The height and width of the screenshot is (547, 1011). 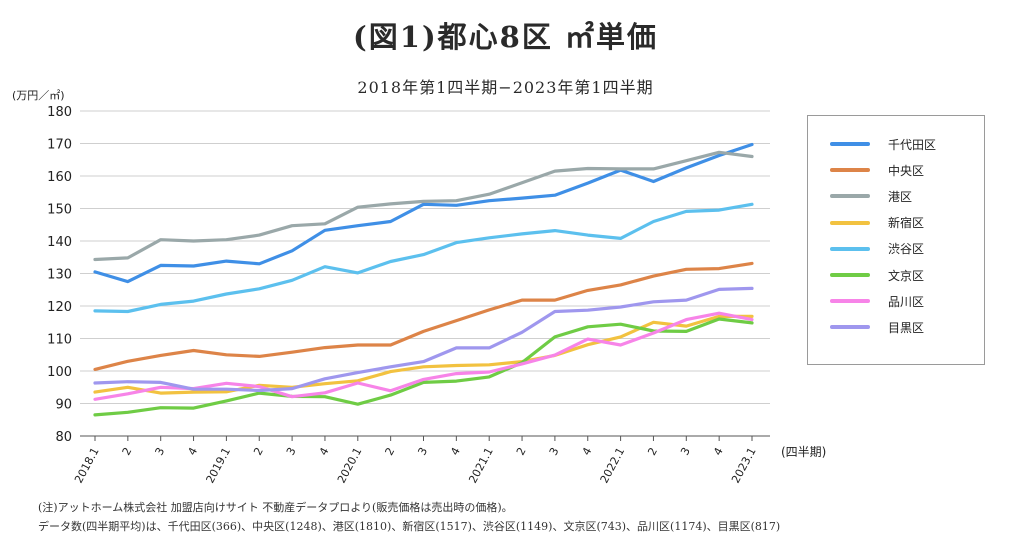 I want to click on legend-item: 渋谷区, so click(x=877, y=249).